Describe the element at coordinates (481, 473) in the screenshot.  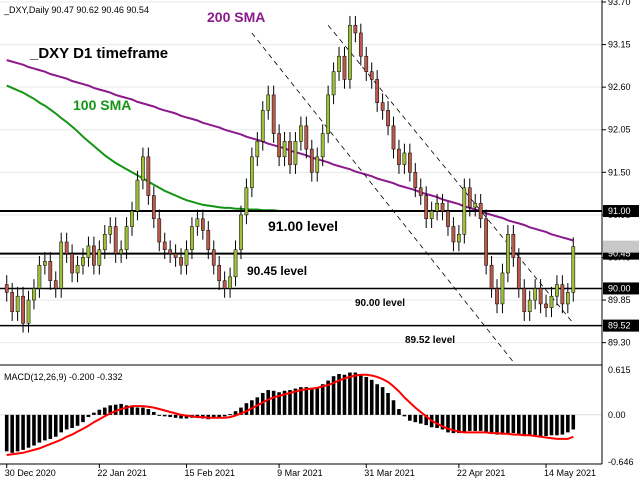
I see `time-tick-label: 22 Apr 2021` at that location.